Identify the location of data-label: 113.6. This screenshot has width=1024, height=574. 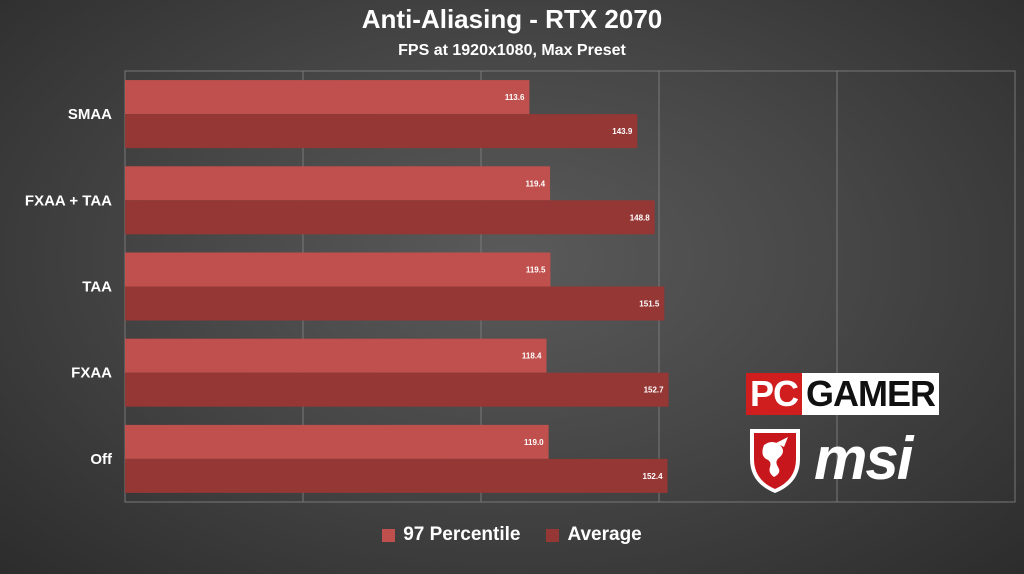
(515, 97).